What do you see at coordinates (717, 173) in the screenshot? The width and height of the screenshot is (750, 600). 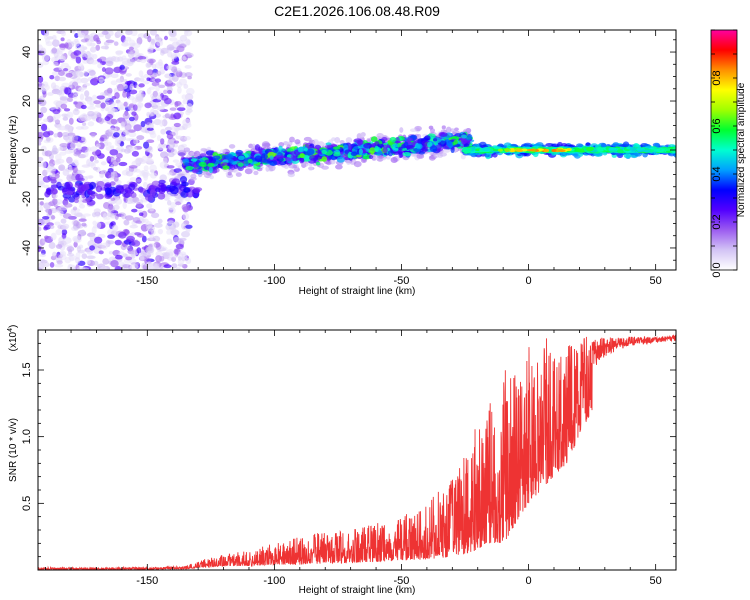 I see `colorbar-tick-label: 0.4` at bounding box center [717, 173].